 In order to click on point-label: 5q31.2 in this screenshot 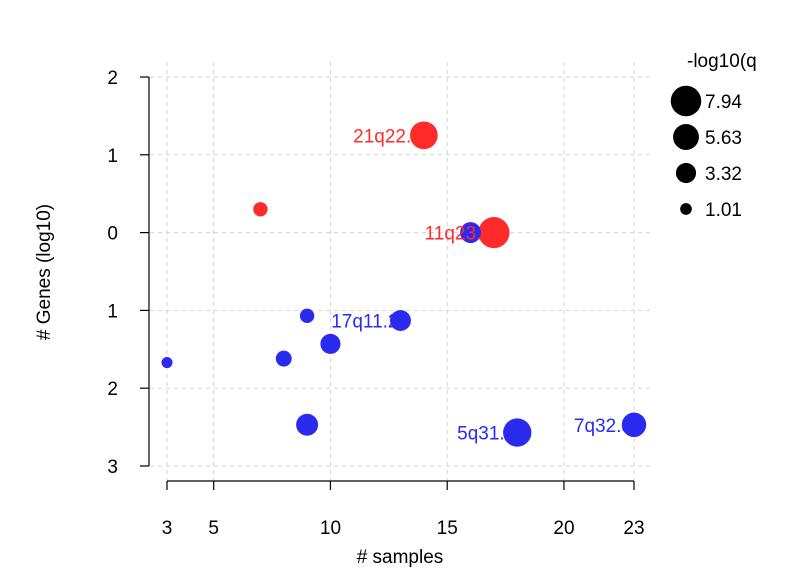, I will do `click(486, 434)`.